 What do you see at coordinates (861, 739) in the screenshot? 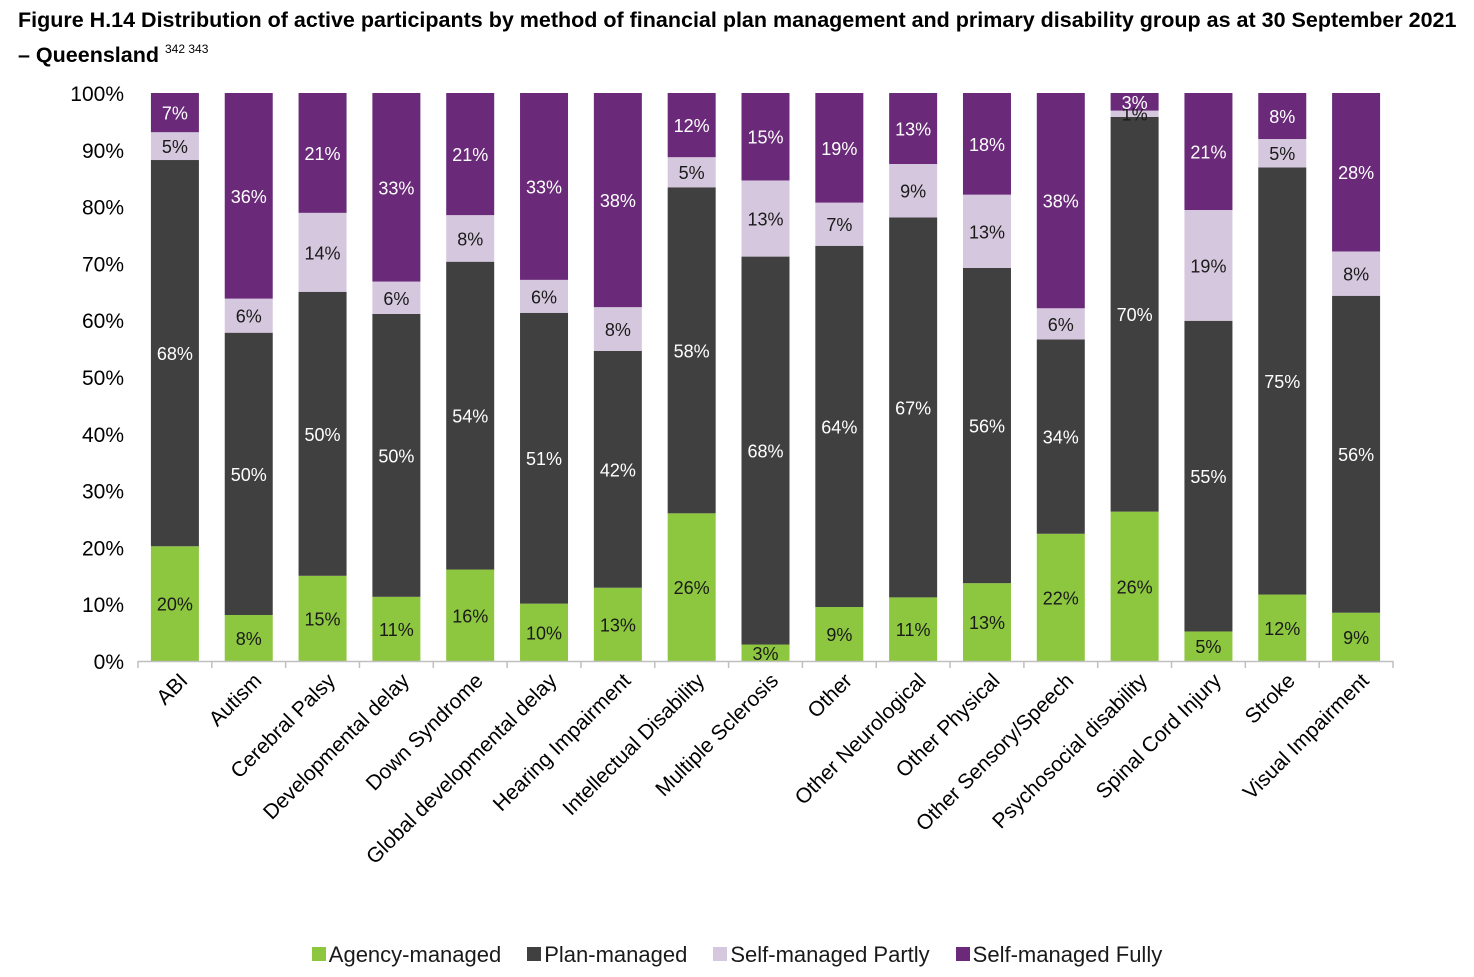
I see `x-tick-label: Other Neurological` at bounding box center [861, 739].